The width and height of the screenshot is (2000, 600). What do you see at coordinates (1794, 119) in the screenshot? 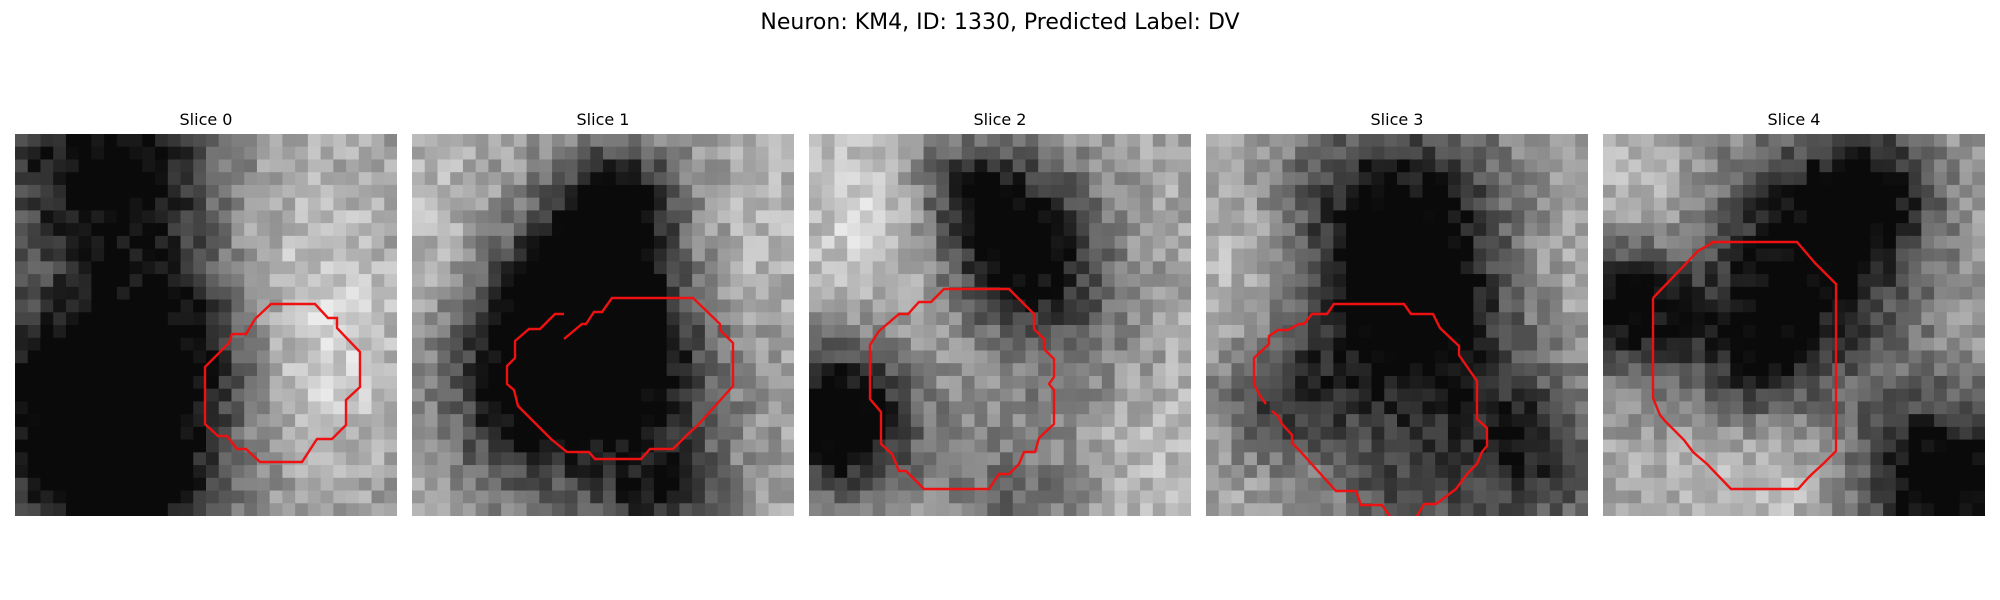
I see `slice-title-4: Slice 4` at bounding box center [1794, 119].